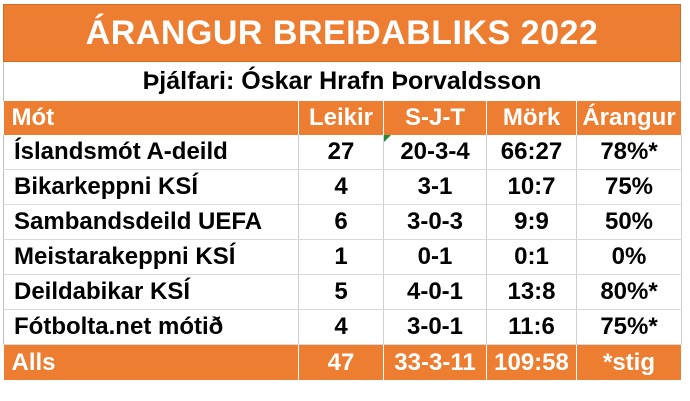 The image size is (690, 401). Describe the element at coordinates (629, 292) in the screenshot. I see `result-cell: 80%*` at that location.